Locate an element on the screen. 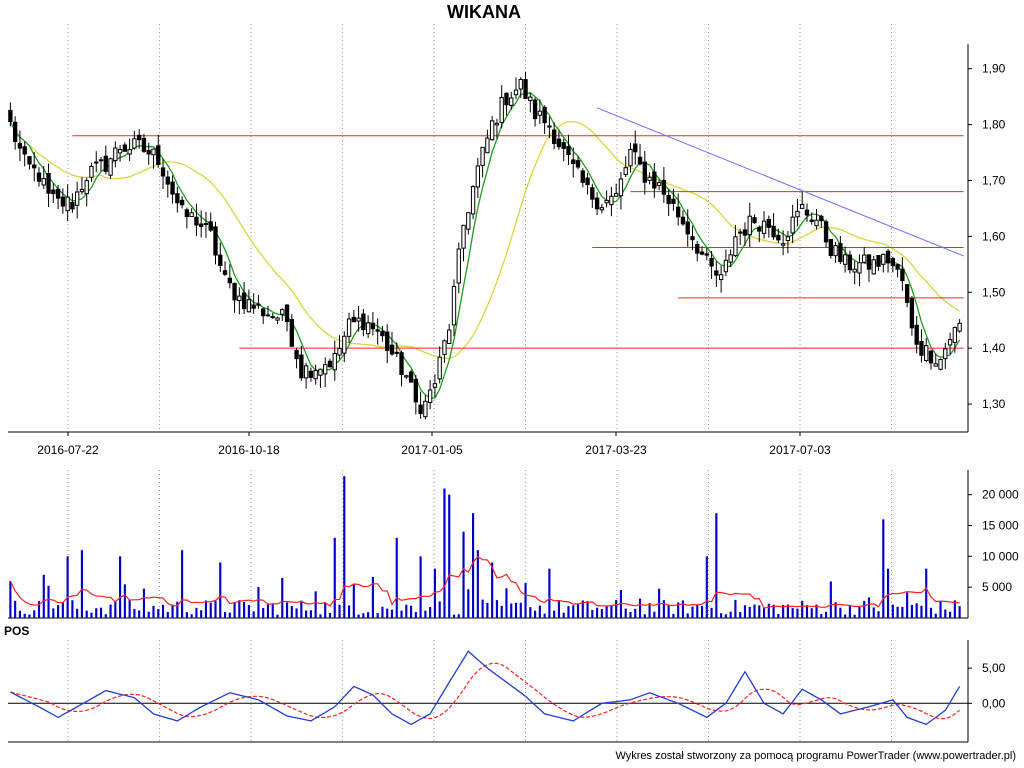 The height and width of the screenshot is (768, 1024). x-tick-label: 2017-03-23 is located at coordinates (616, 450).